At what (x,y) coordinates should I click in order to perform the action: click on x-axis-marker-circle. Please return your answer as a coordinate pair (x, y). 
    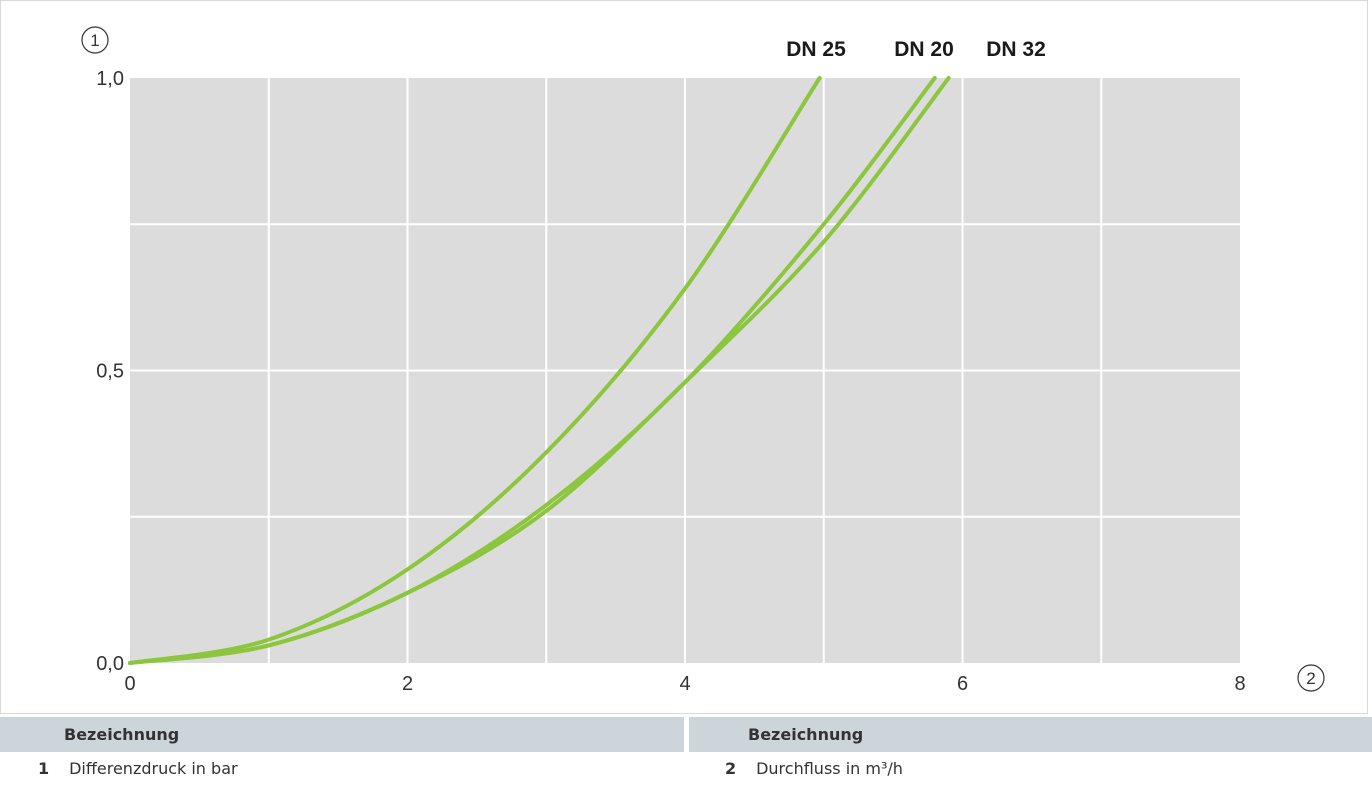
    Looking at the image, I should click on (1311, 678).